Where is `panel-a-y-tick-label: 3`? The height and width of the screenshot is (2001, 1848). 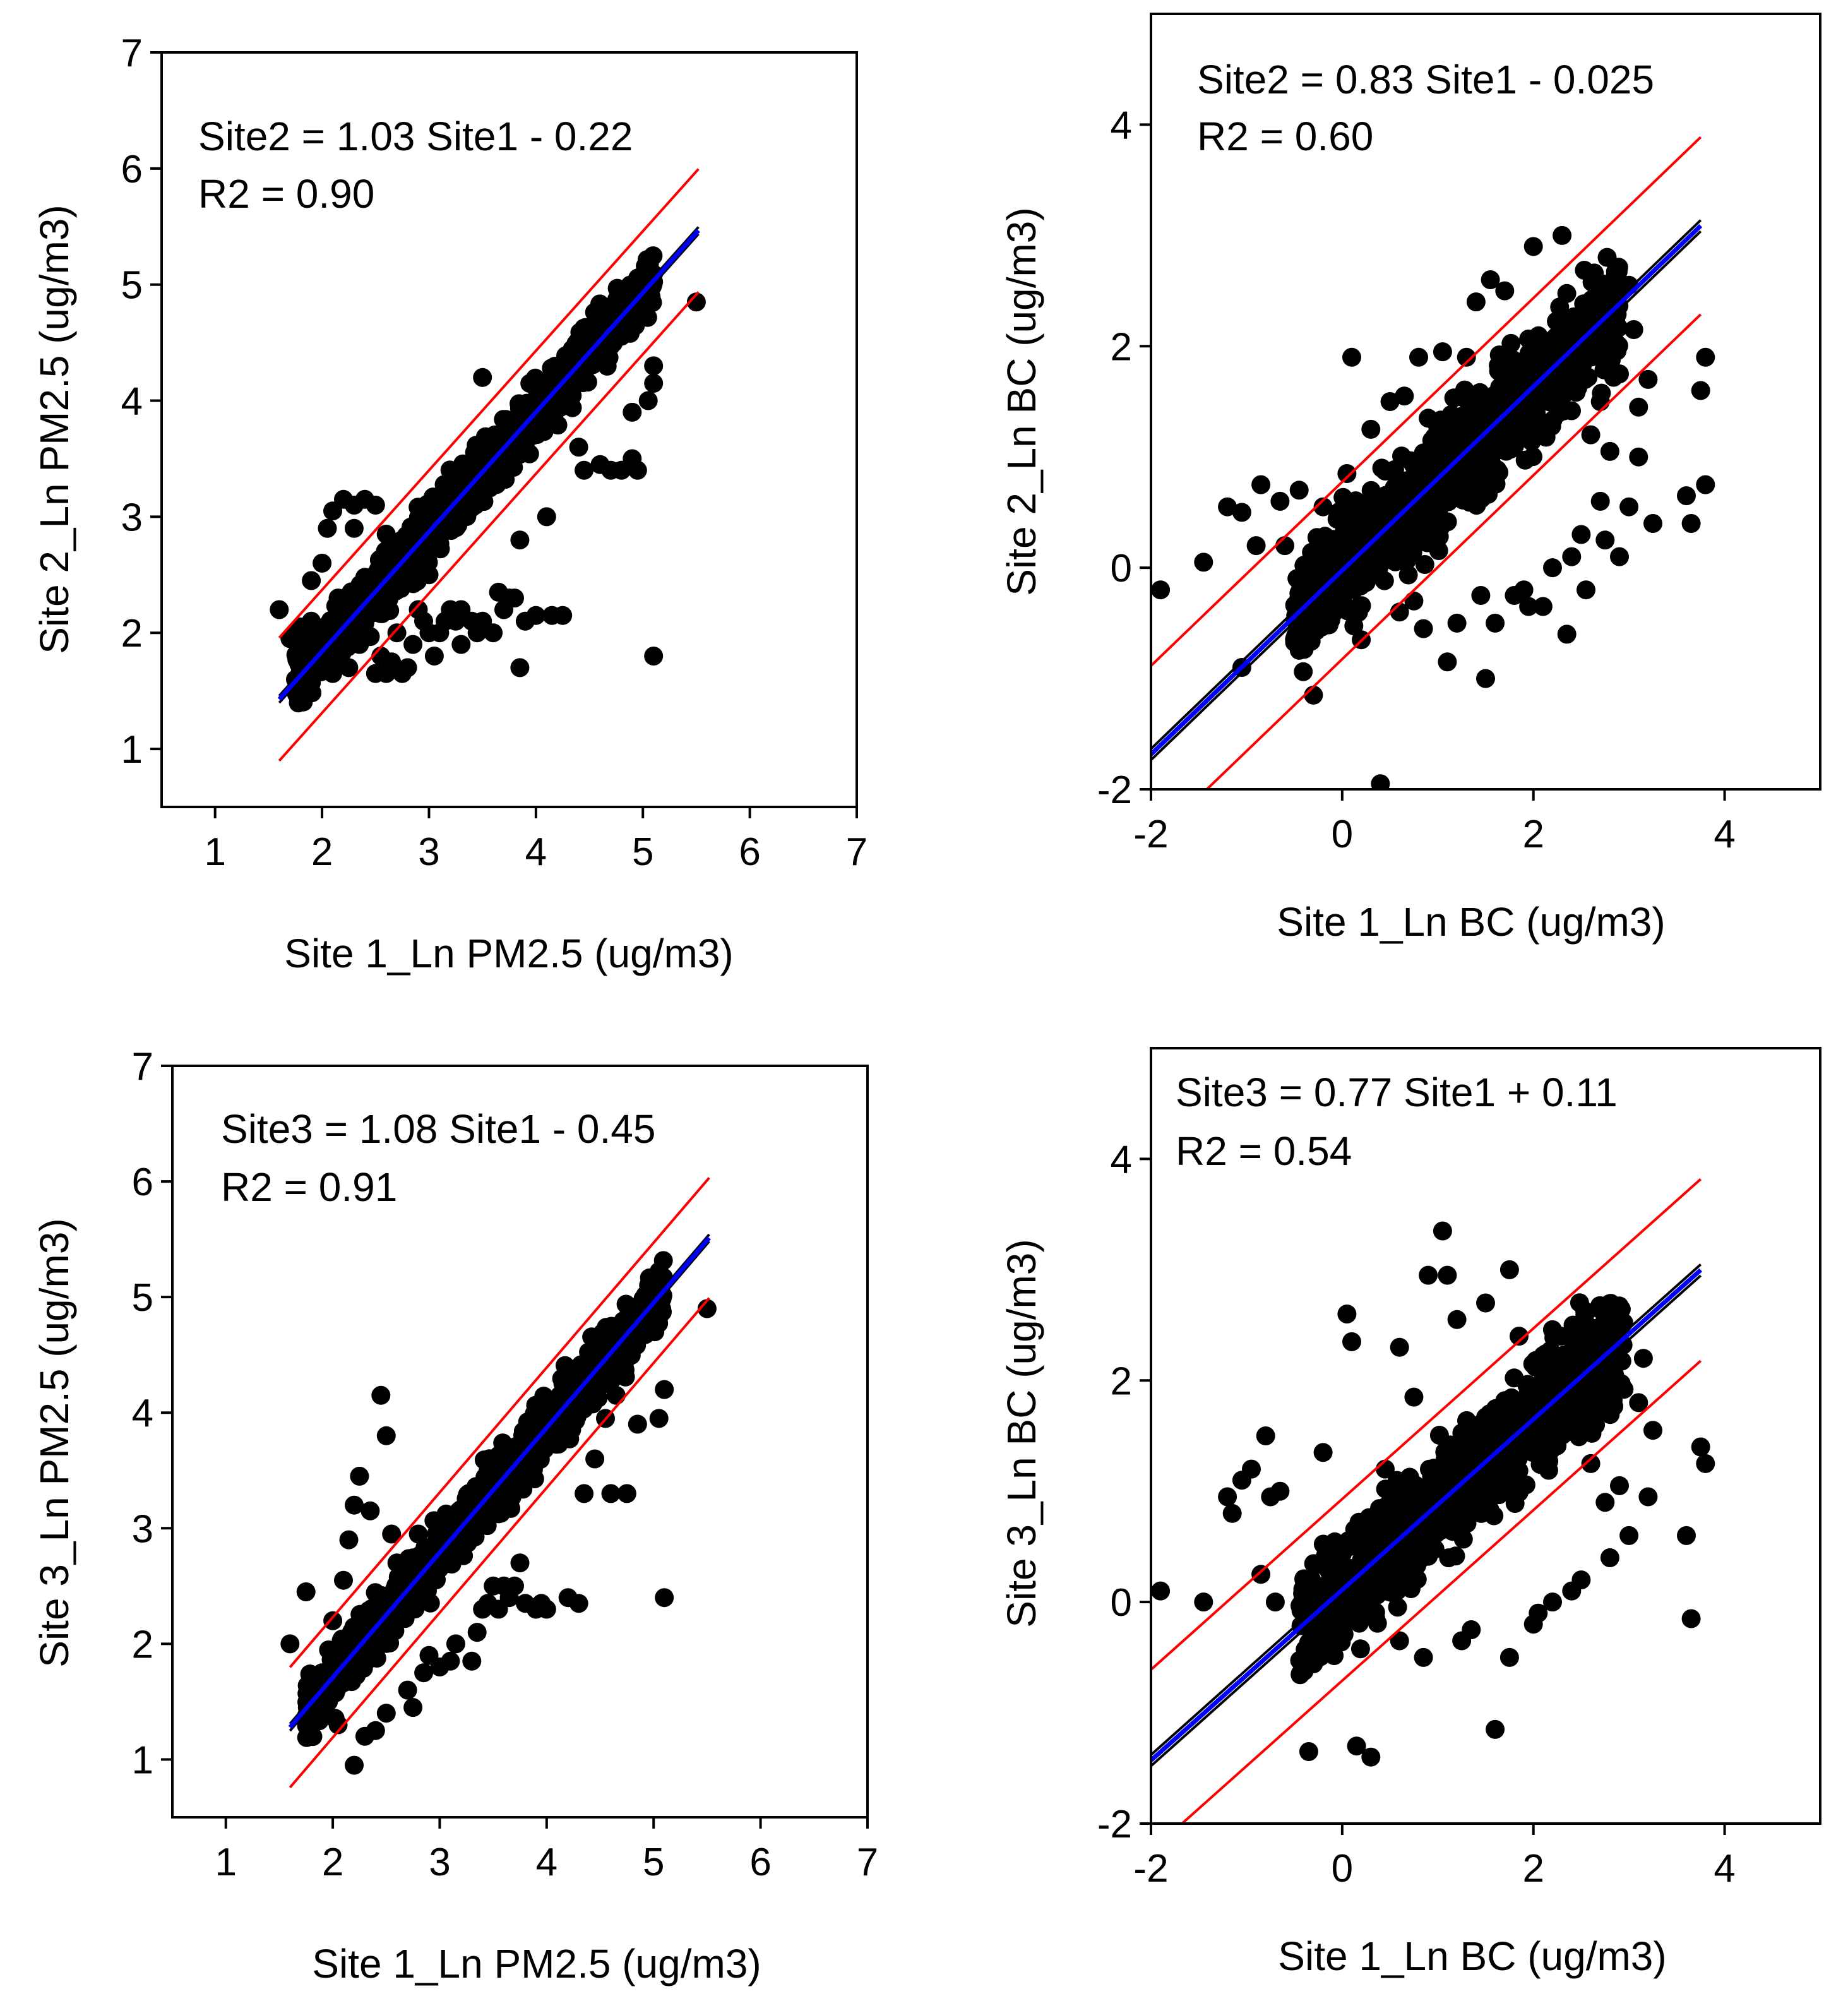 panel-a-y-tick-label: 3 is located at coordinates (132, 517).